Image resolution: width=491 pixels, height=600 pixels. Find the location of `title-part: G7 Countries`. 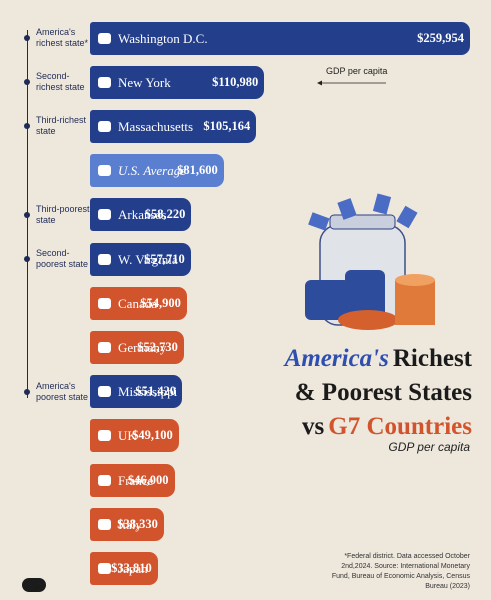

title-part: G7 Countries is located at coordinates (400, 426).